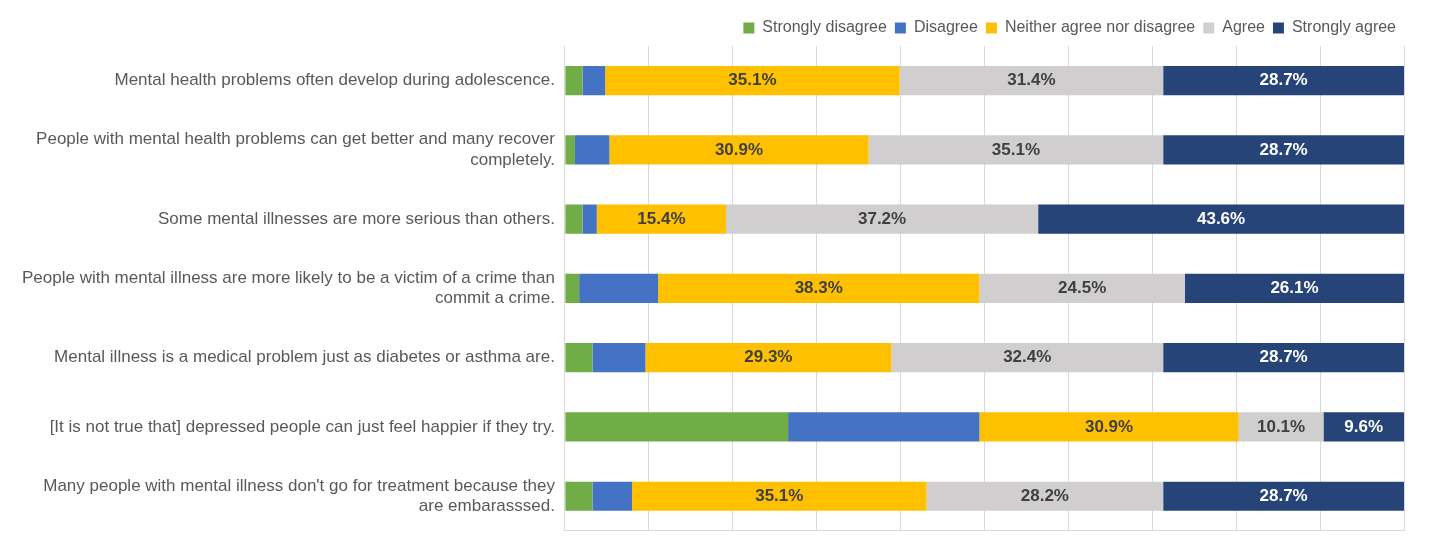 This screenshot has height=559, width=1442. What do you see at coordinates (1281, 426) in the screenshot?
I see `data-label: 10.1%` at bounding box center [1281, 426].